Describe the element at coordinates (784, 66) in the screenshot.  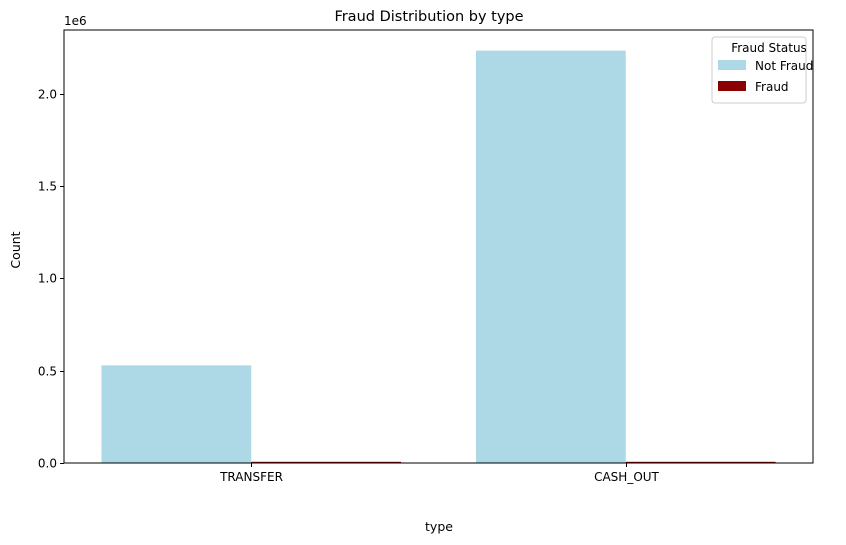
I see `legend-label: Not Fraud` at that location.